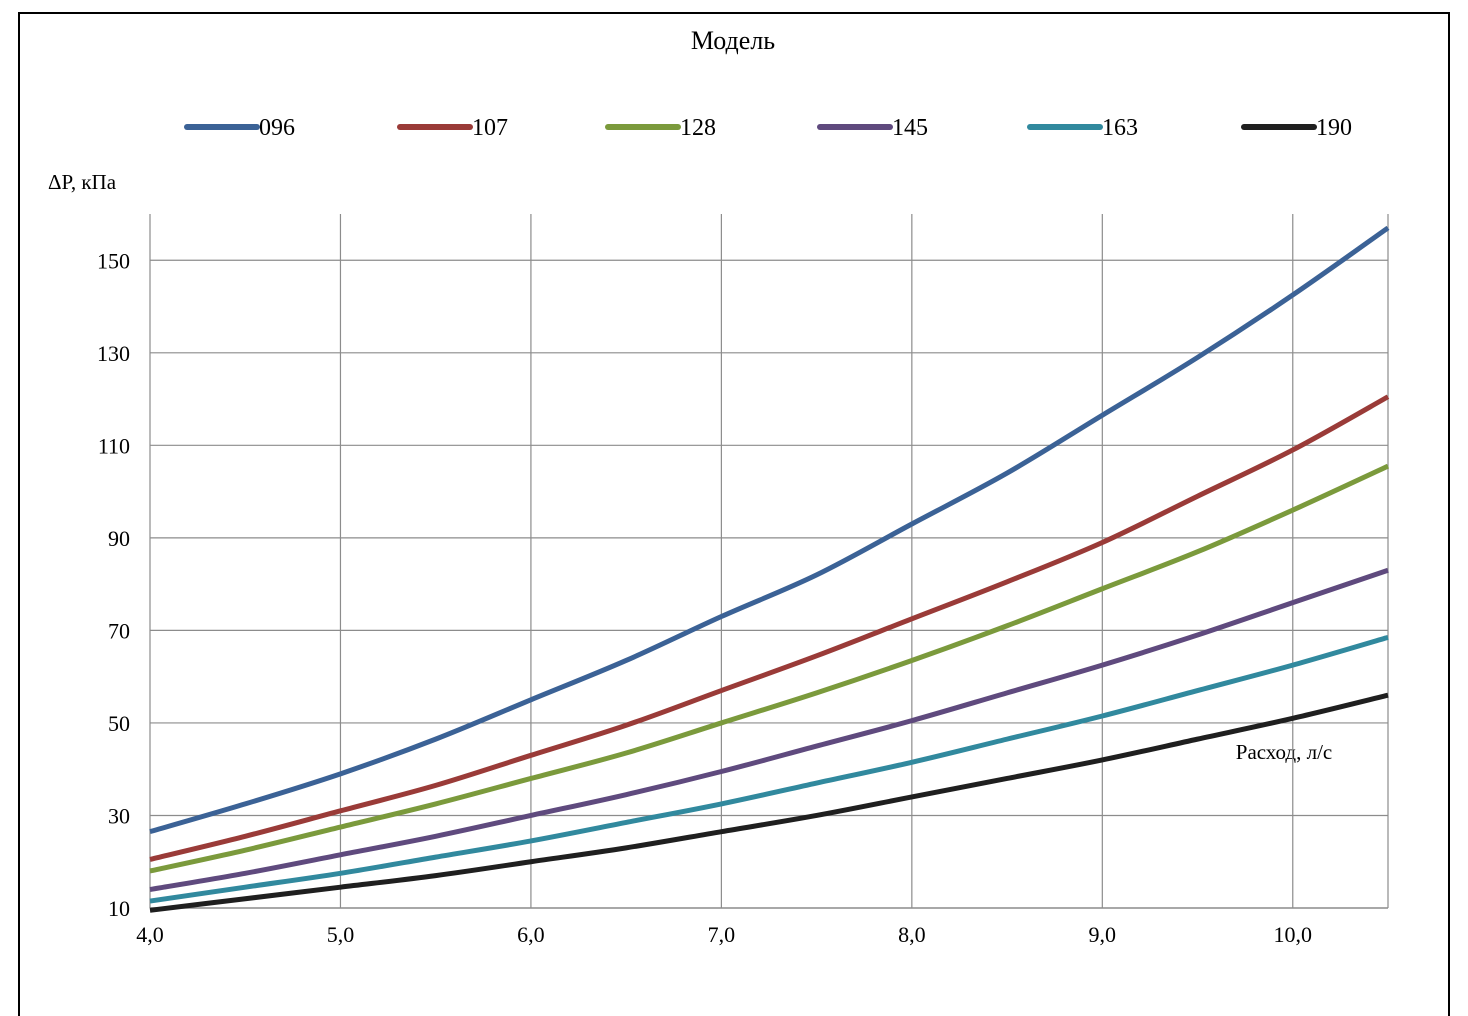 The image size is (1468, 1016). What do you see at coordinates (119, 723) in the screenshot?
I see `y-tick-label: 50` at bounding box center [119, 723].